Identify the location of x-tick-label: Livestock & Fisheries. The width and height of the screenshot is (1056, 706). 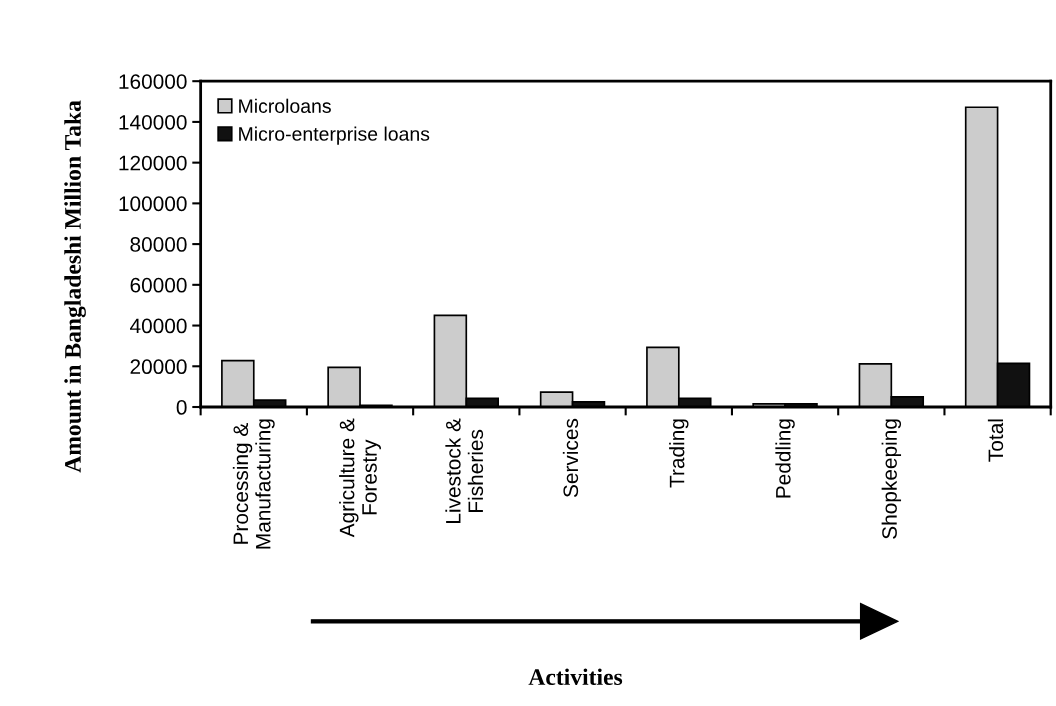
(464, 470).